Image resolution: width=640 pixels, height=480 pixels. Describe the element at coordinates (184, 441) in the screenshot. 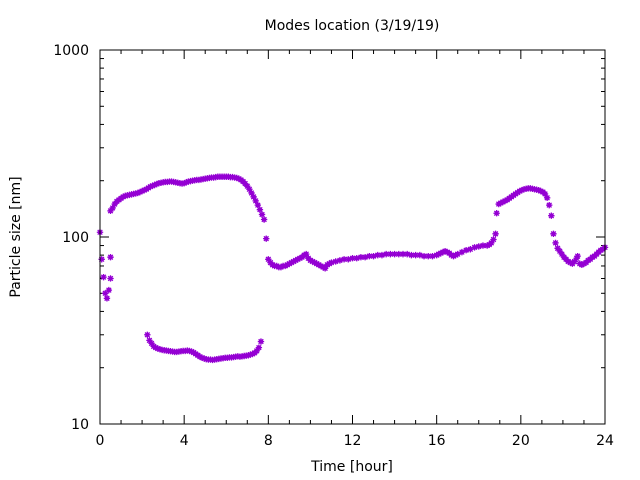

I see `x-tick-label: 4` at that location.